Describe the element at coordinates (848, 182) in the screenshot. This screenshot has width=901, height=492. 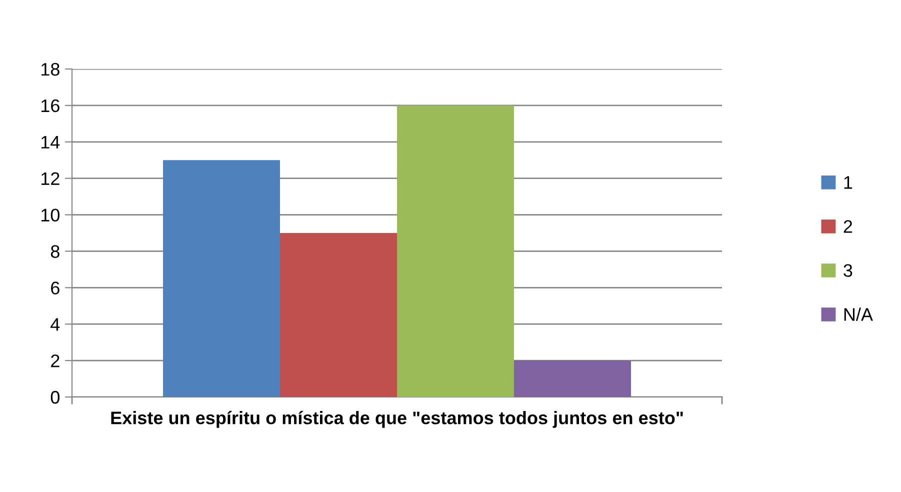
I see `legend-label: 1` at that location.